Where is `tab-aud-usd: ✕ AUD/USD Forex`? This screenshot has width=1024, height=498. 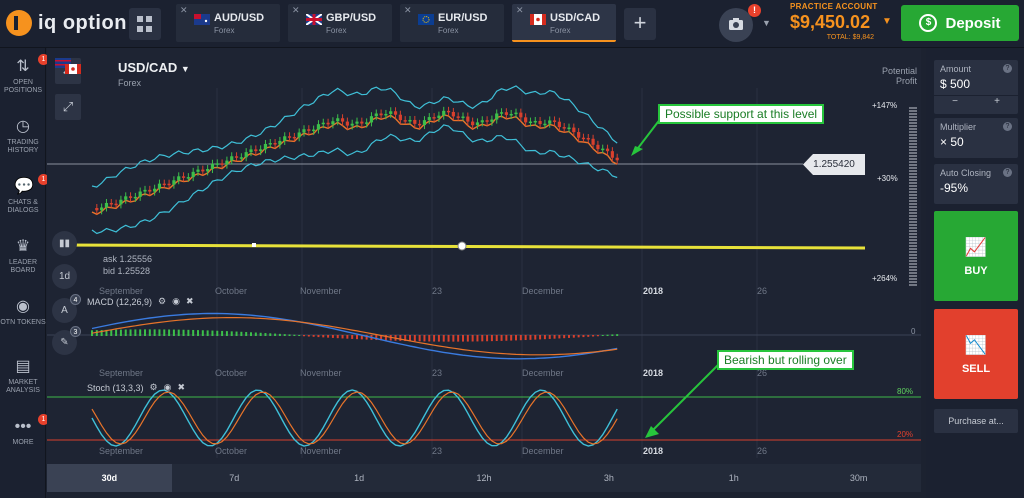
tab-aud-usd: ✕ AUD/USD Forex is located at coordinates (228, 23).